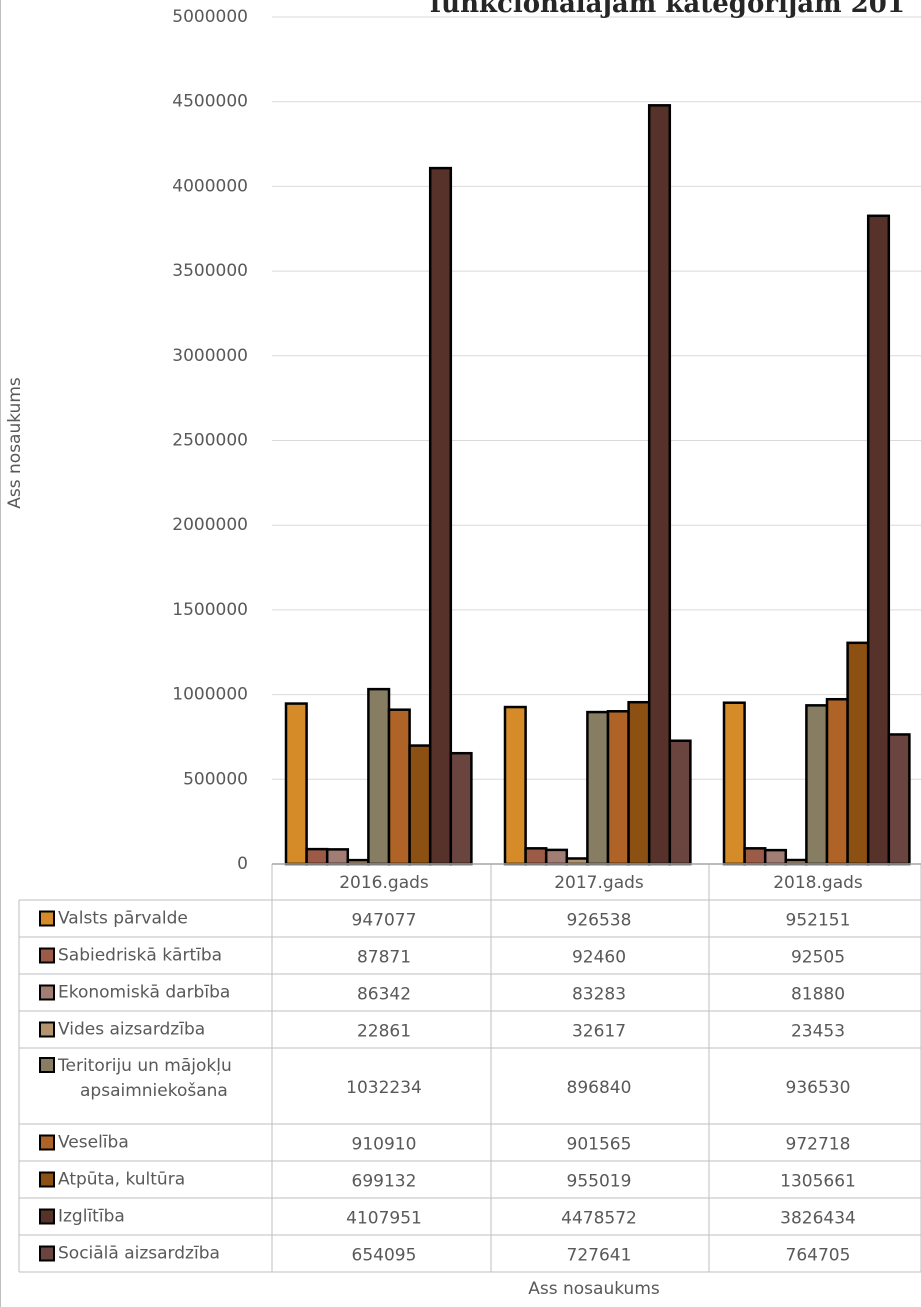 Image resolution: width=921 pixels, height=1307 pixels. I want to click on table-cell: 896840, so click(599, 1088).